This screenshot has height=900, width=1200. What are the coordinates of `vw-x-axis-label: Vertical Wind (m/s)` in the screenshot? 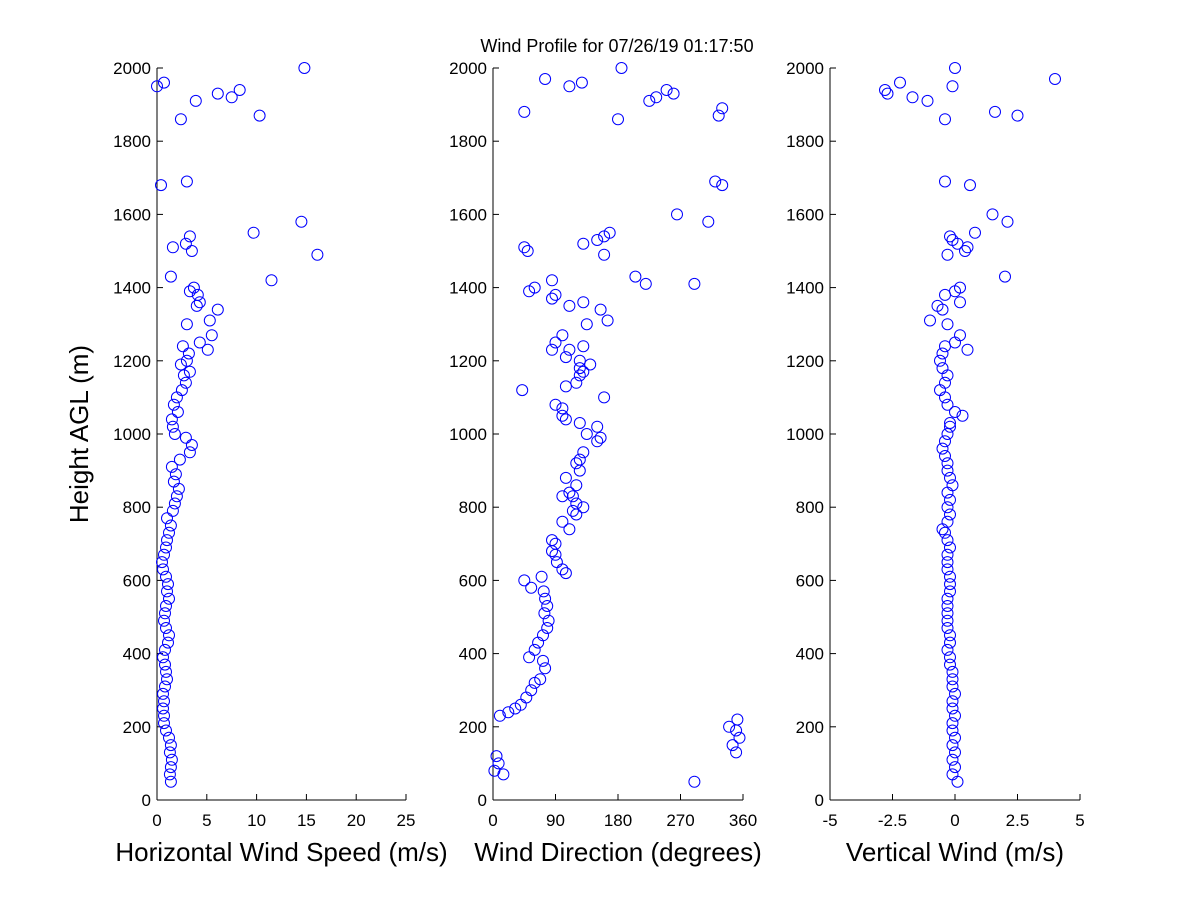 It's located at (955, 852).